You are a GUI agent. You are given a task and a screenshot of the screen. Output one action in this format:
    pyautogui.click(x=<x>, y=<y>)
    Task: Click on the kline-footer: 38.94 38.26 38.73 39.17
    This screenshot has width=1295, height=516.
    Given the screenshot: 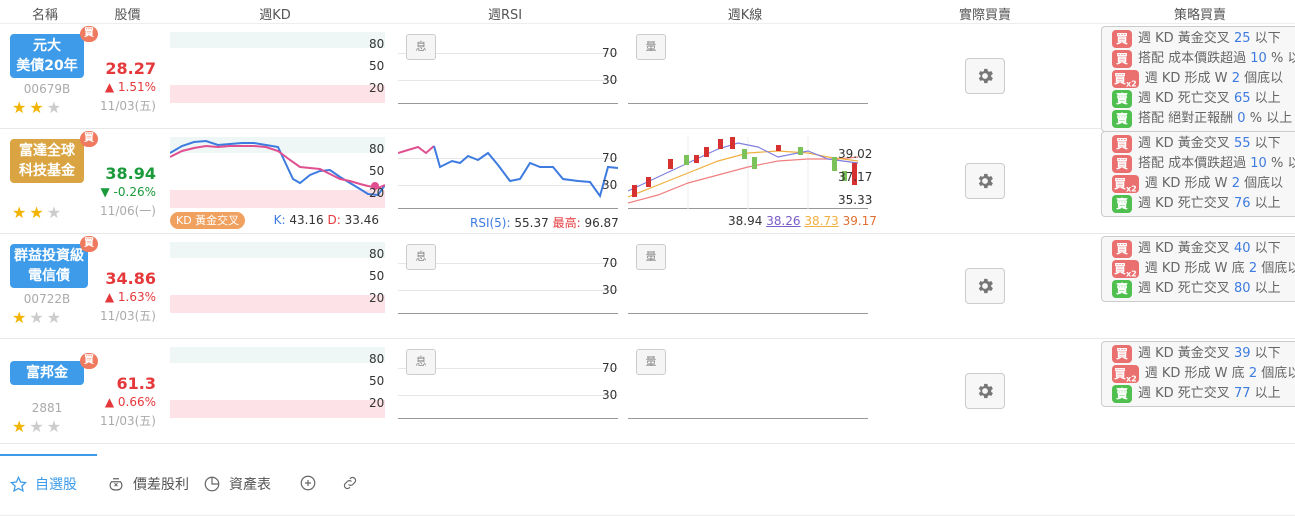 What is the action you would take?
    pyautogui.click(x=802, y=221)
    